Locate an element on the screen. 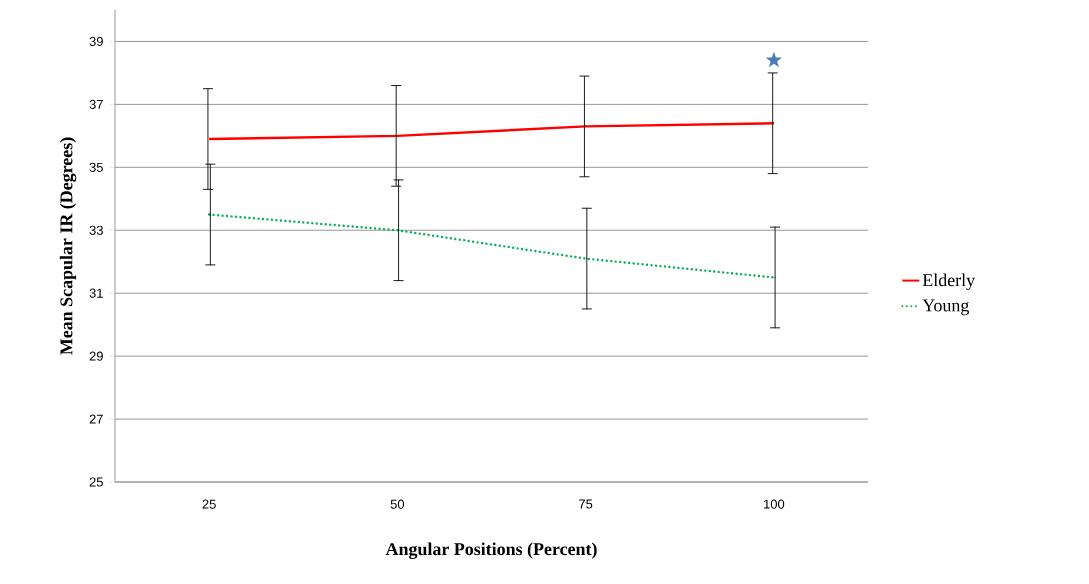 The height and width of the screenshot is (584, 1089). y-tick-label: 35 is located at coordinates (96, 167).